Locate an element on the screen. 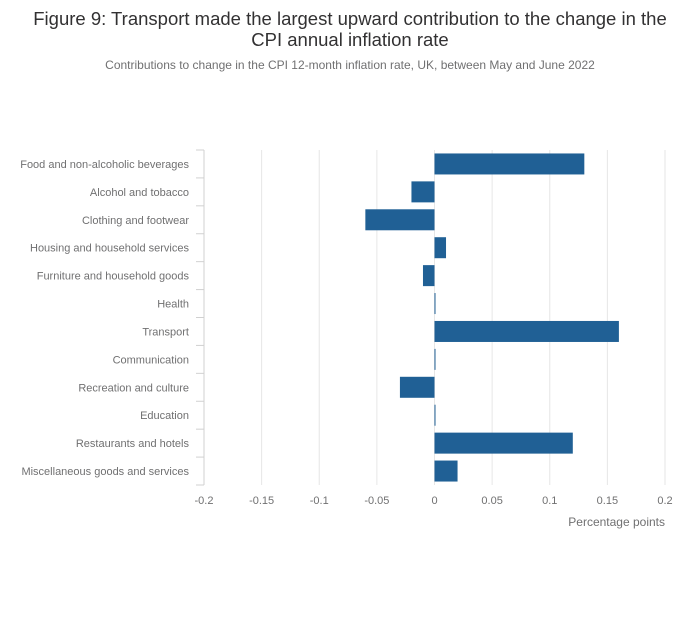 The height and width of the screenshot is (635, 700). y-tick-label: Furniture and household goods is located at coordinates (113, 277).